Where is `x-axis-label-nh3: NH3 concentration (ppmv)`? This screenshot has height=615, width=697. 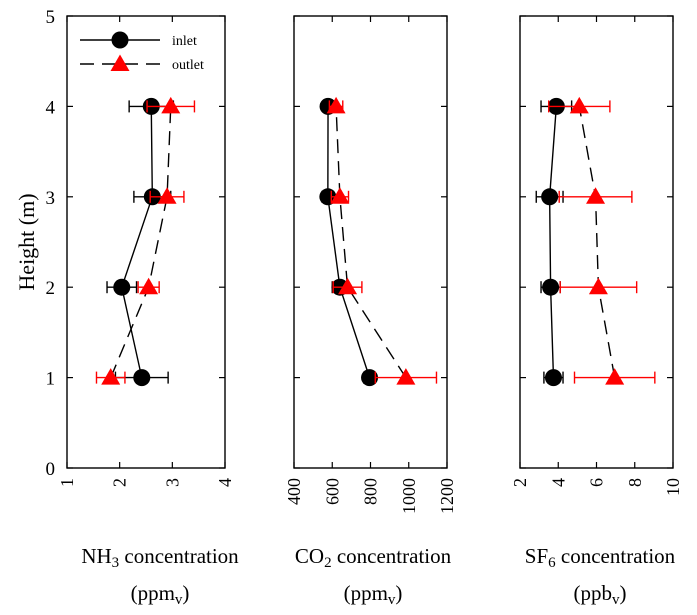
x-axis-label-nh3: NH3 concentration (ppmv) is located at coordinates (160, 578).